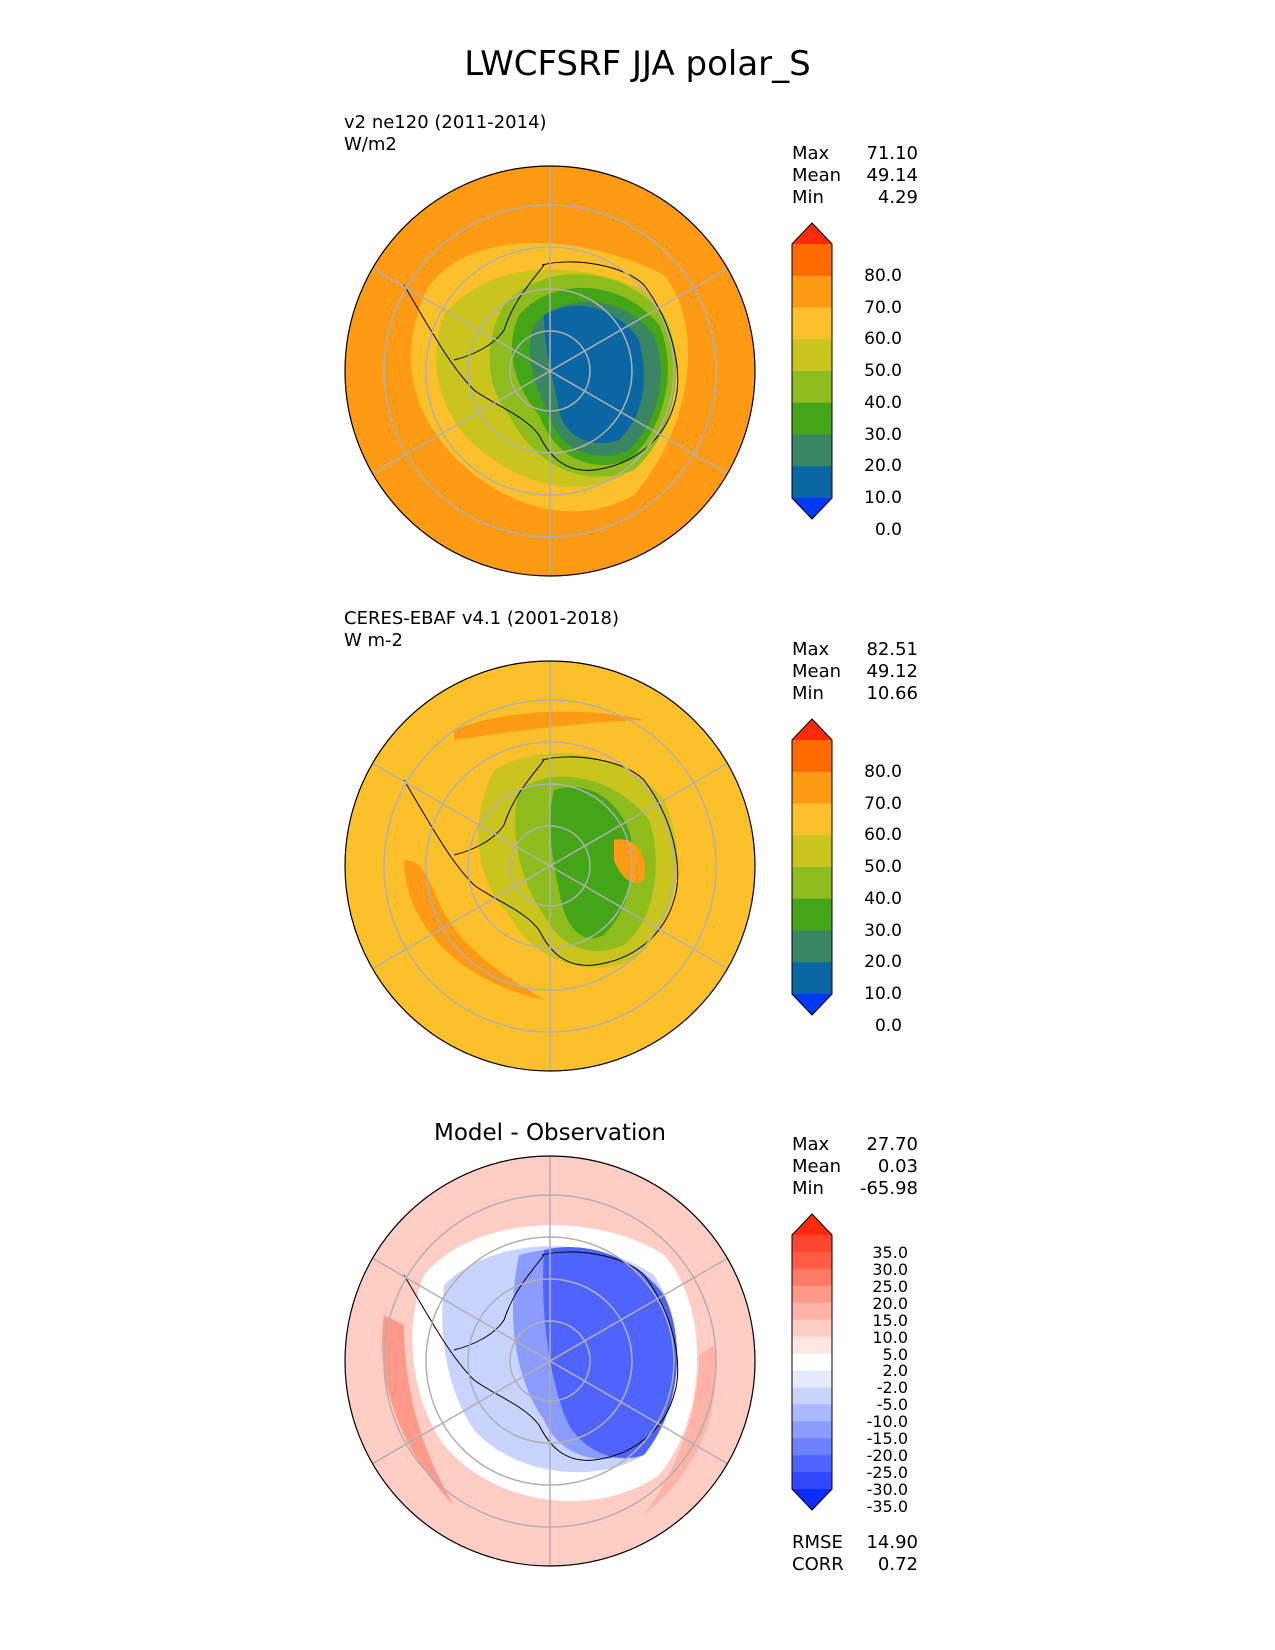  What do you see at coordinates (541, 366) in the screenshot?
I see `map1-coastline` at bounding box center [541, 366].